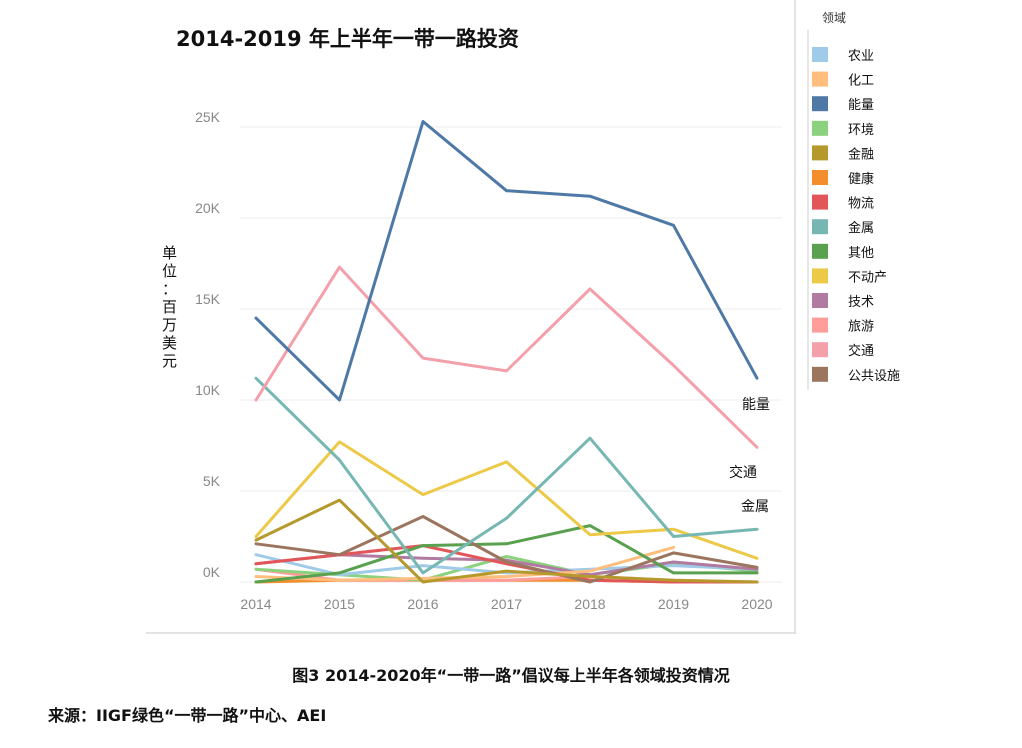 The height and width of the screenshot is (748, 1022). Describe the element at coordinates (861, 253) in the screenshot. I see `legend-label: 其他` at that location.